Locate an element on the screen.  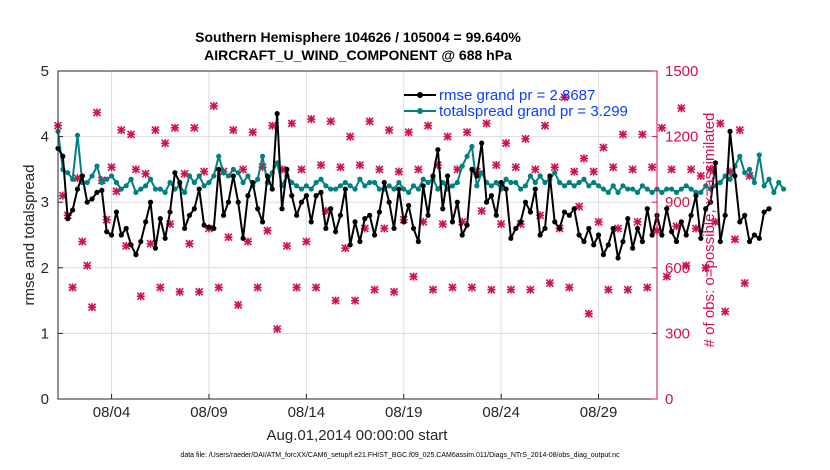
y-right-tick-label: 0 is located at coordinates (669, 399).